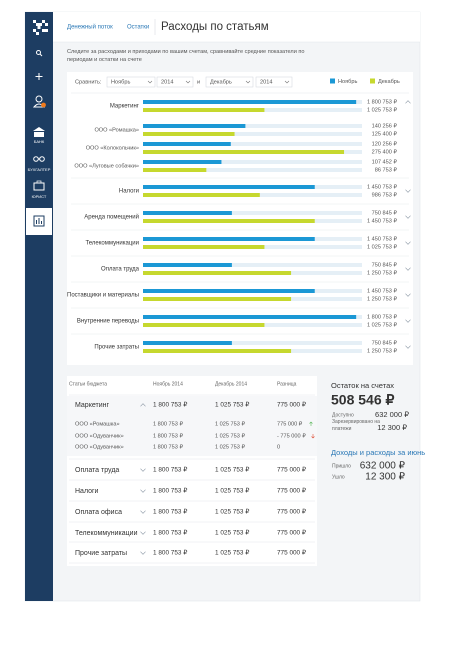  Describe the element at coordinates (341, 466) in the screenshot. I see `flow-label: Пришло` at that location.